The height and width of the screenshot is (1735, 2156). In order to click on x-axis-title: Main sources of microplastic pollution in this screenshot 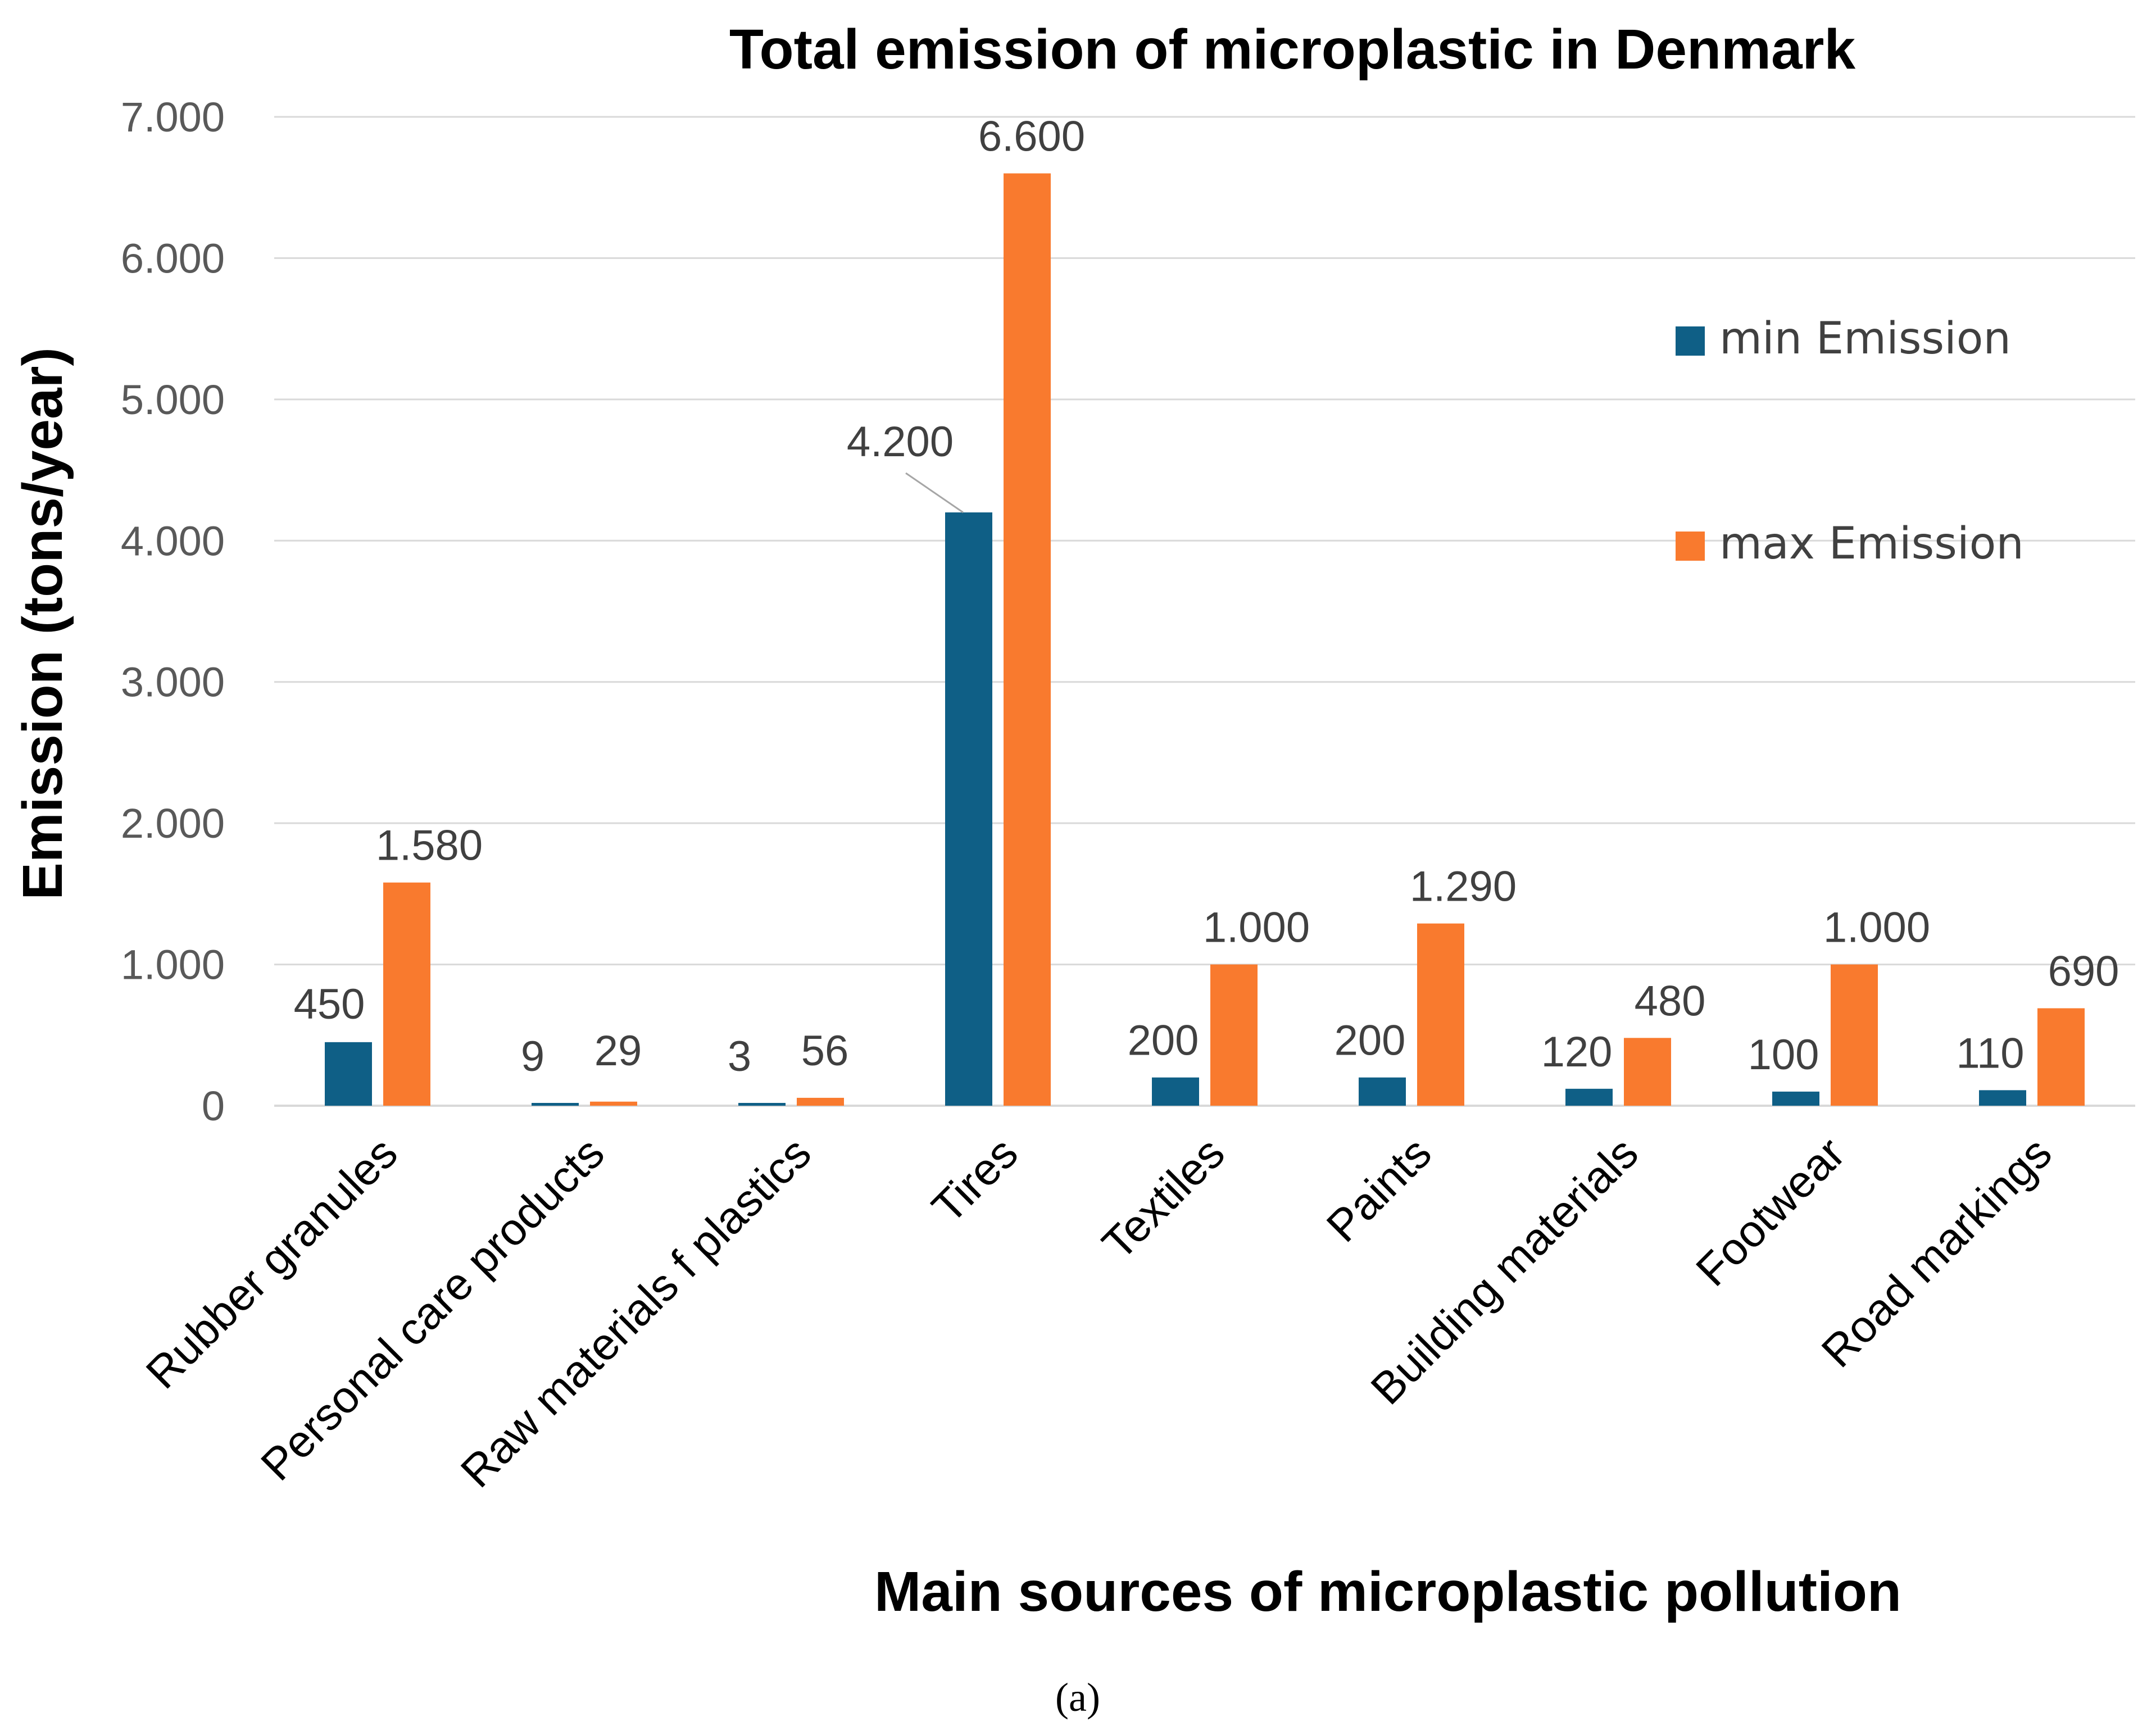, I will do `click(1387, 1591)`.